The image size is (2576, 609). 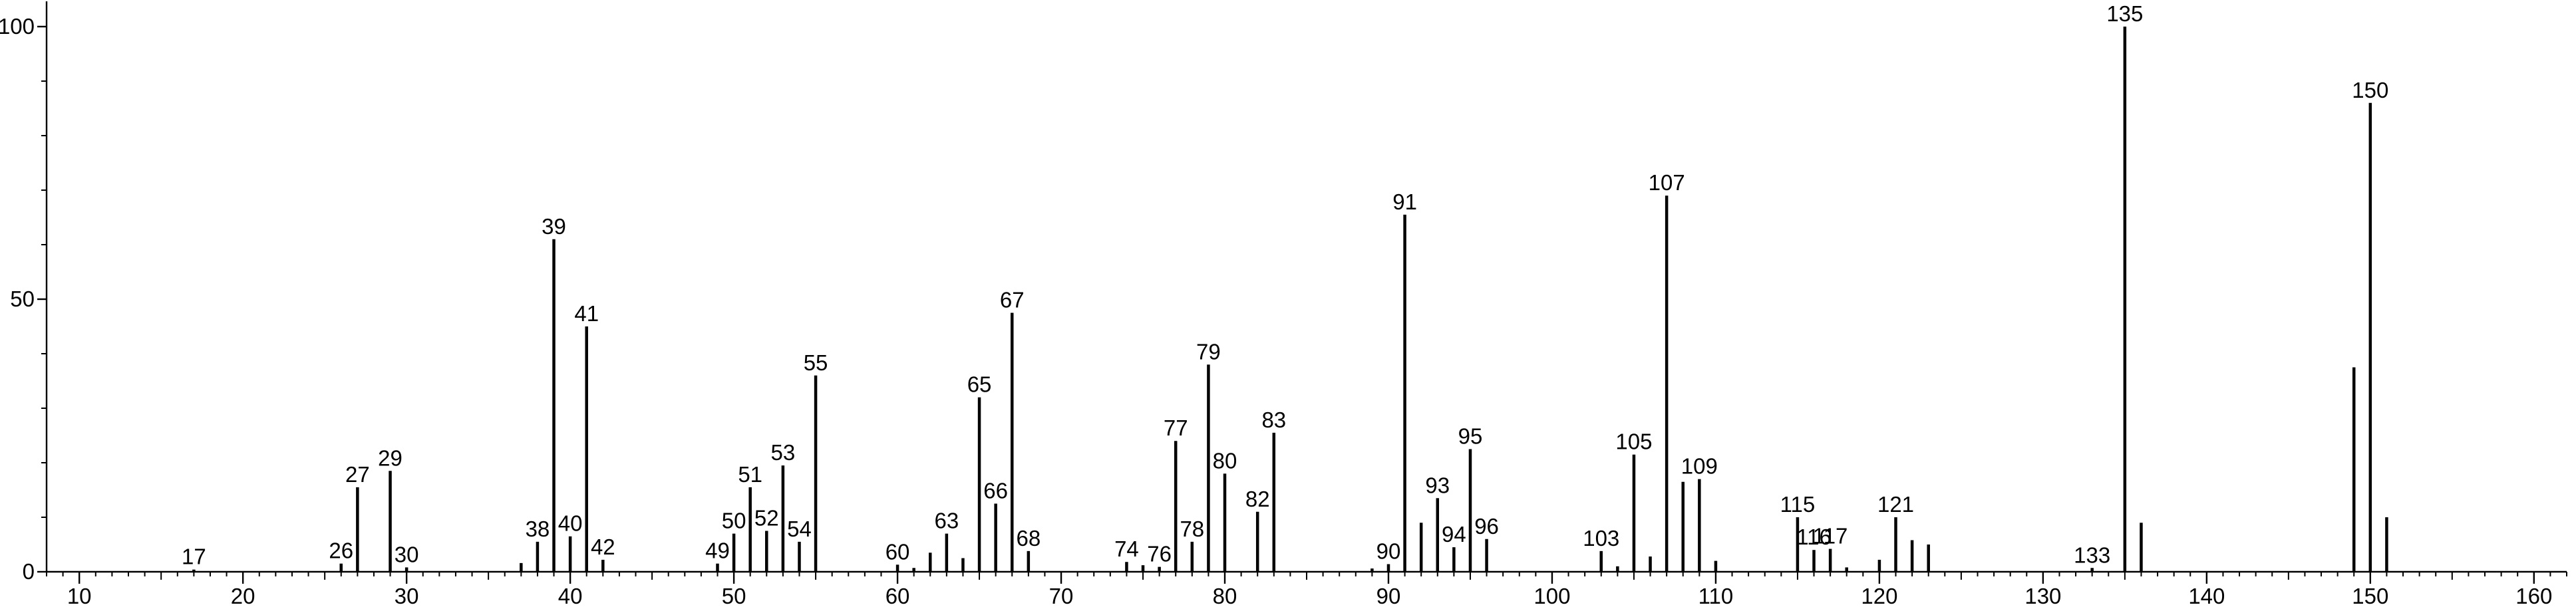 What do you see at coordinates (898, 596) in the screenshot?
I see `x-tick-label: 60` at bounding box center [898, 596].